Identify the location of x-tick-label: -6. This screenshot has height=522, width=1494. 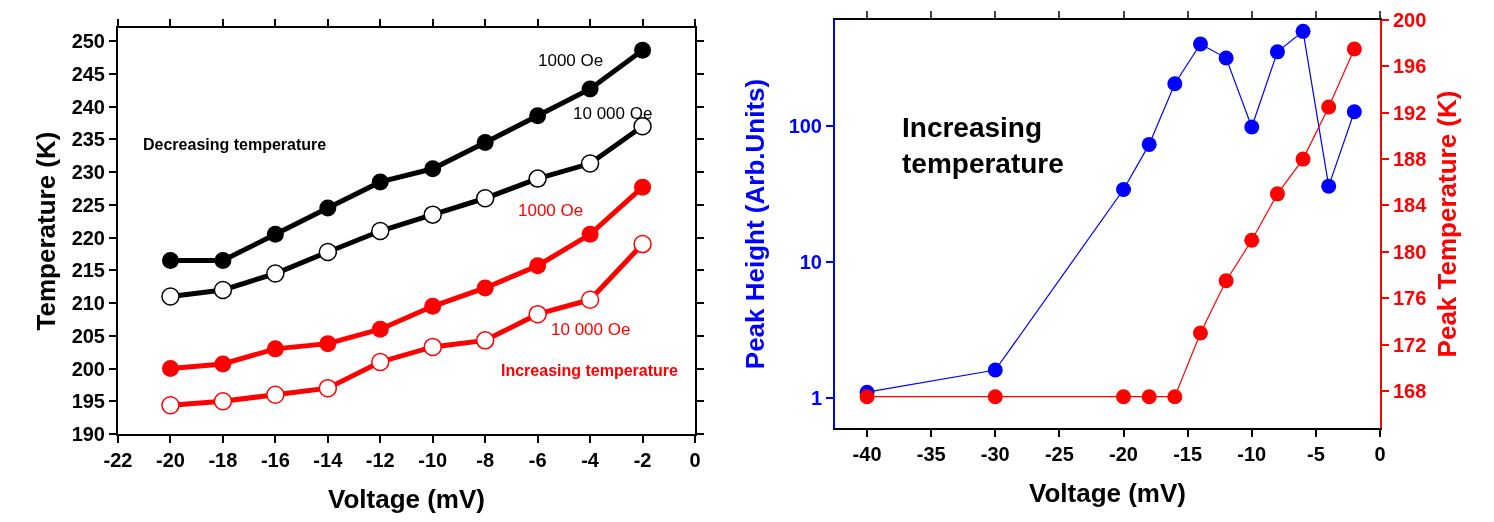
(537, 460).